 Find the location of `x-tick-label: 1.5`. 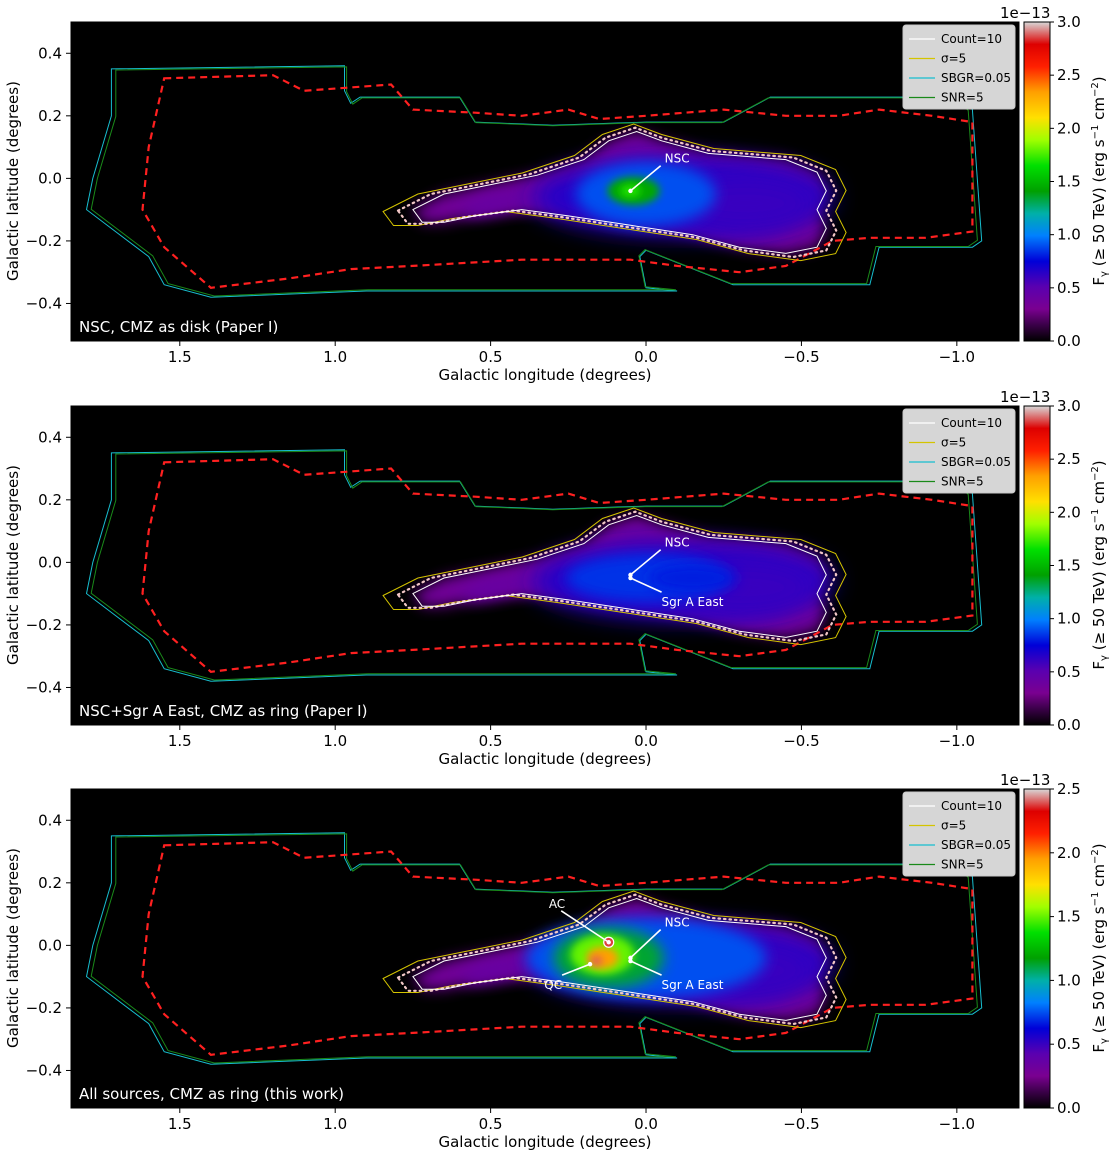

x-tick-label: 1.5 is located at coordinates (180, 741).